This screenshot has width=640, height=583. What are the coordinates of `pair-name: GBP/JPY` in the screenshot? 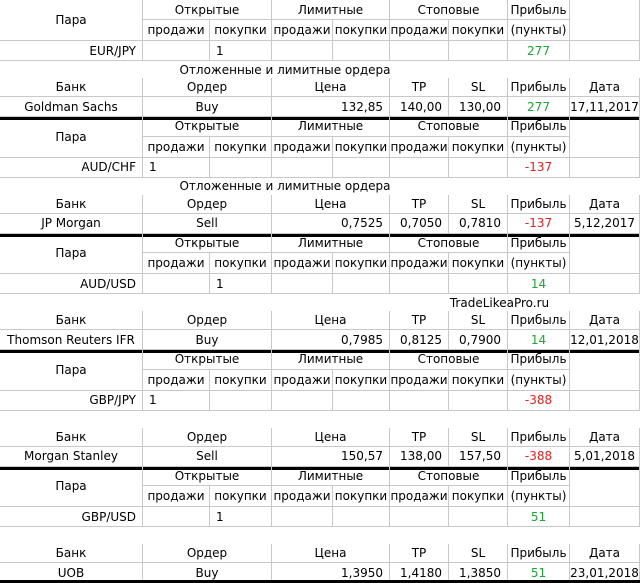 It's located at (71, 400).